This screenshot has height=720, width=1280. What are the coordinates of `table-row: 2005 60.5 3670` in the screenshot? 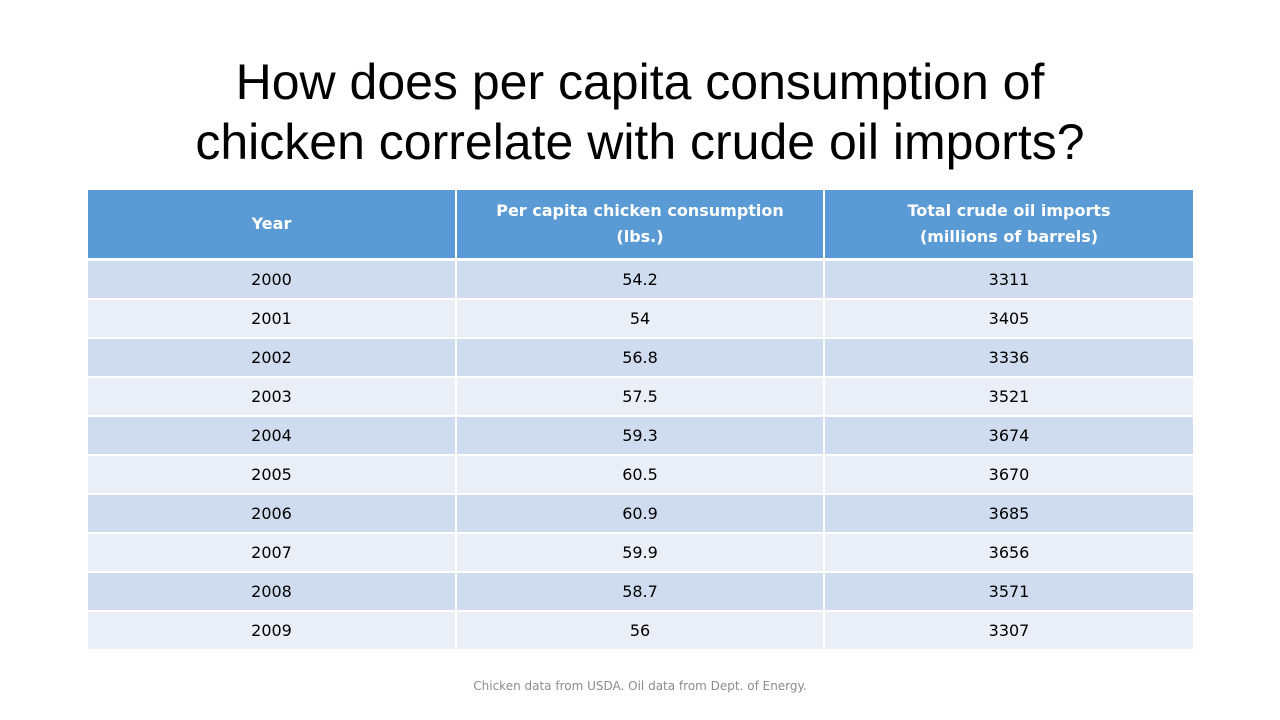 It's located at (640, 475).